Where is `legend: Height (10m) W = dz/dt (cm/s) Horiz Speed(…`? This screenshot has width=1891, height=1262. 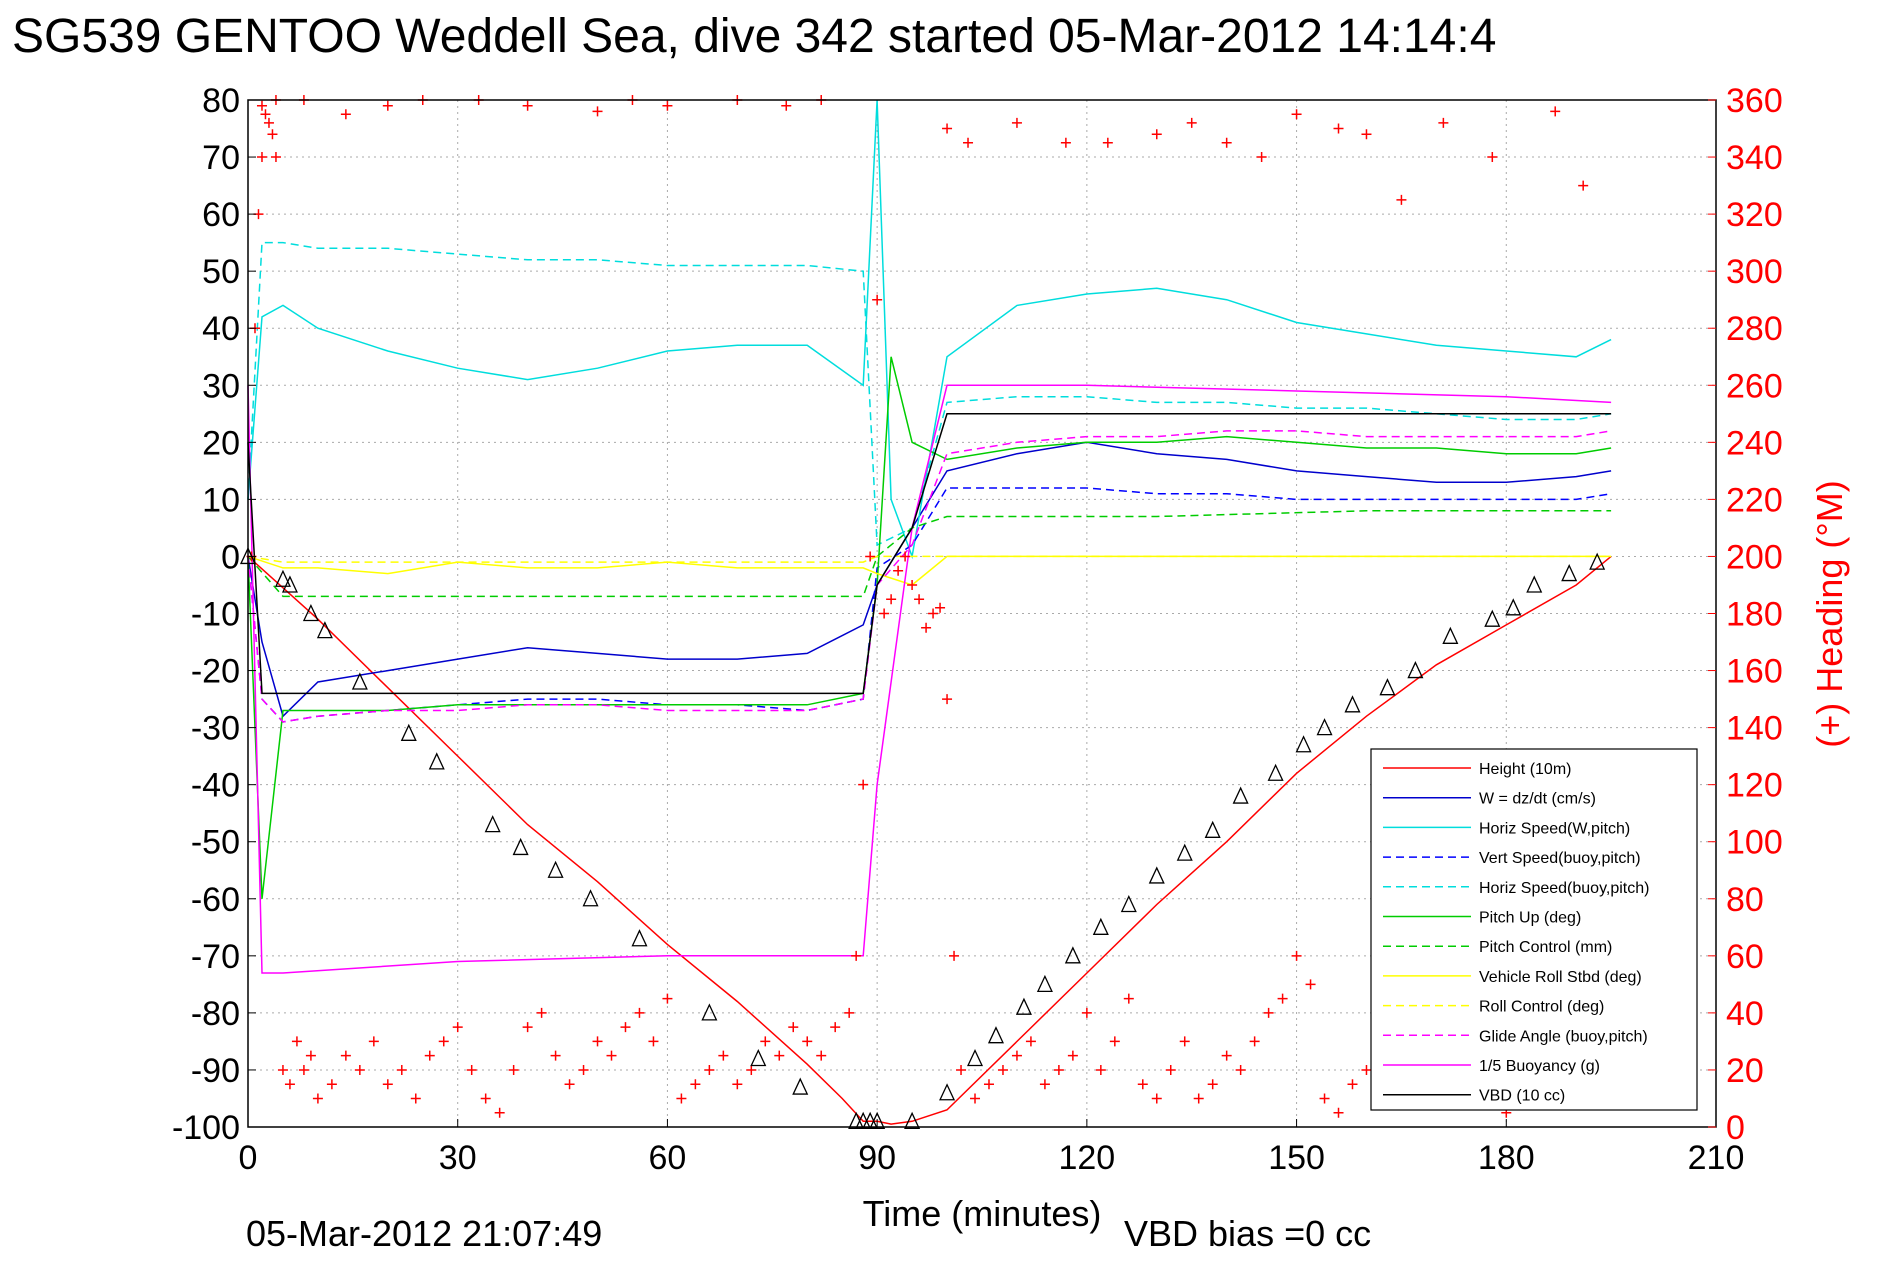 legend: Height (10m) W = dz/dt (cm/s) Horiz Speed(… is located at coordinates (1534, 929).